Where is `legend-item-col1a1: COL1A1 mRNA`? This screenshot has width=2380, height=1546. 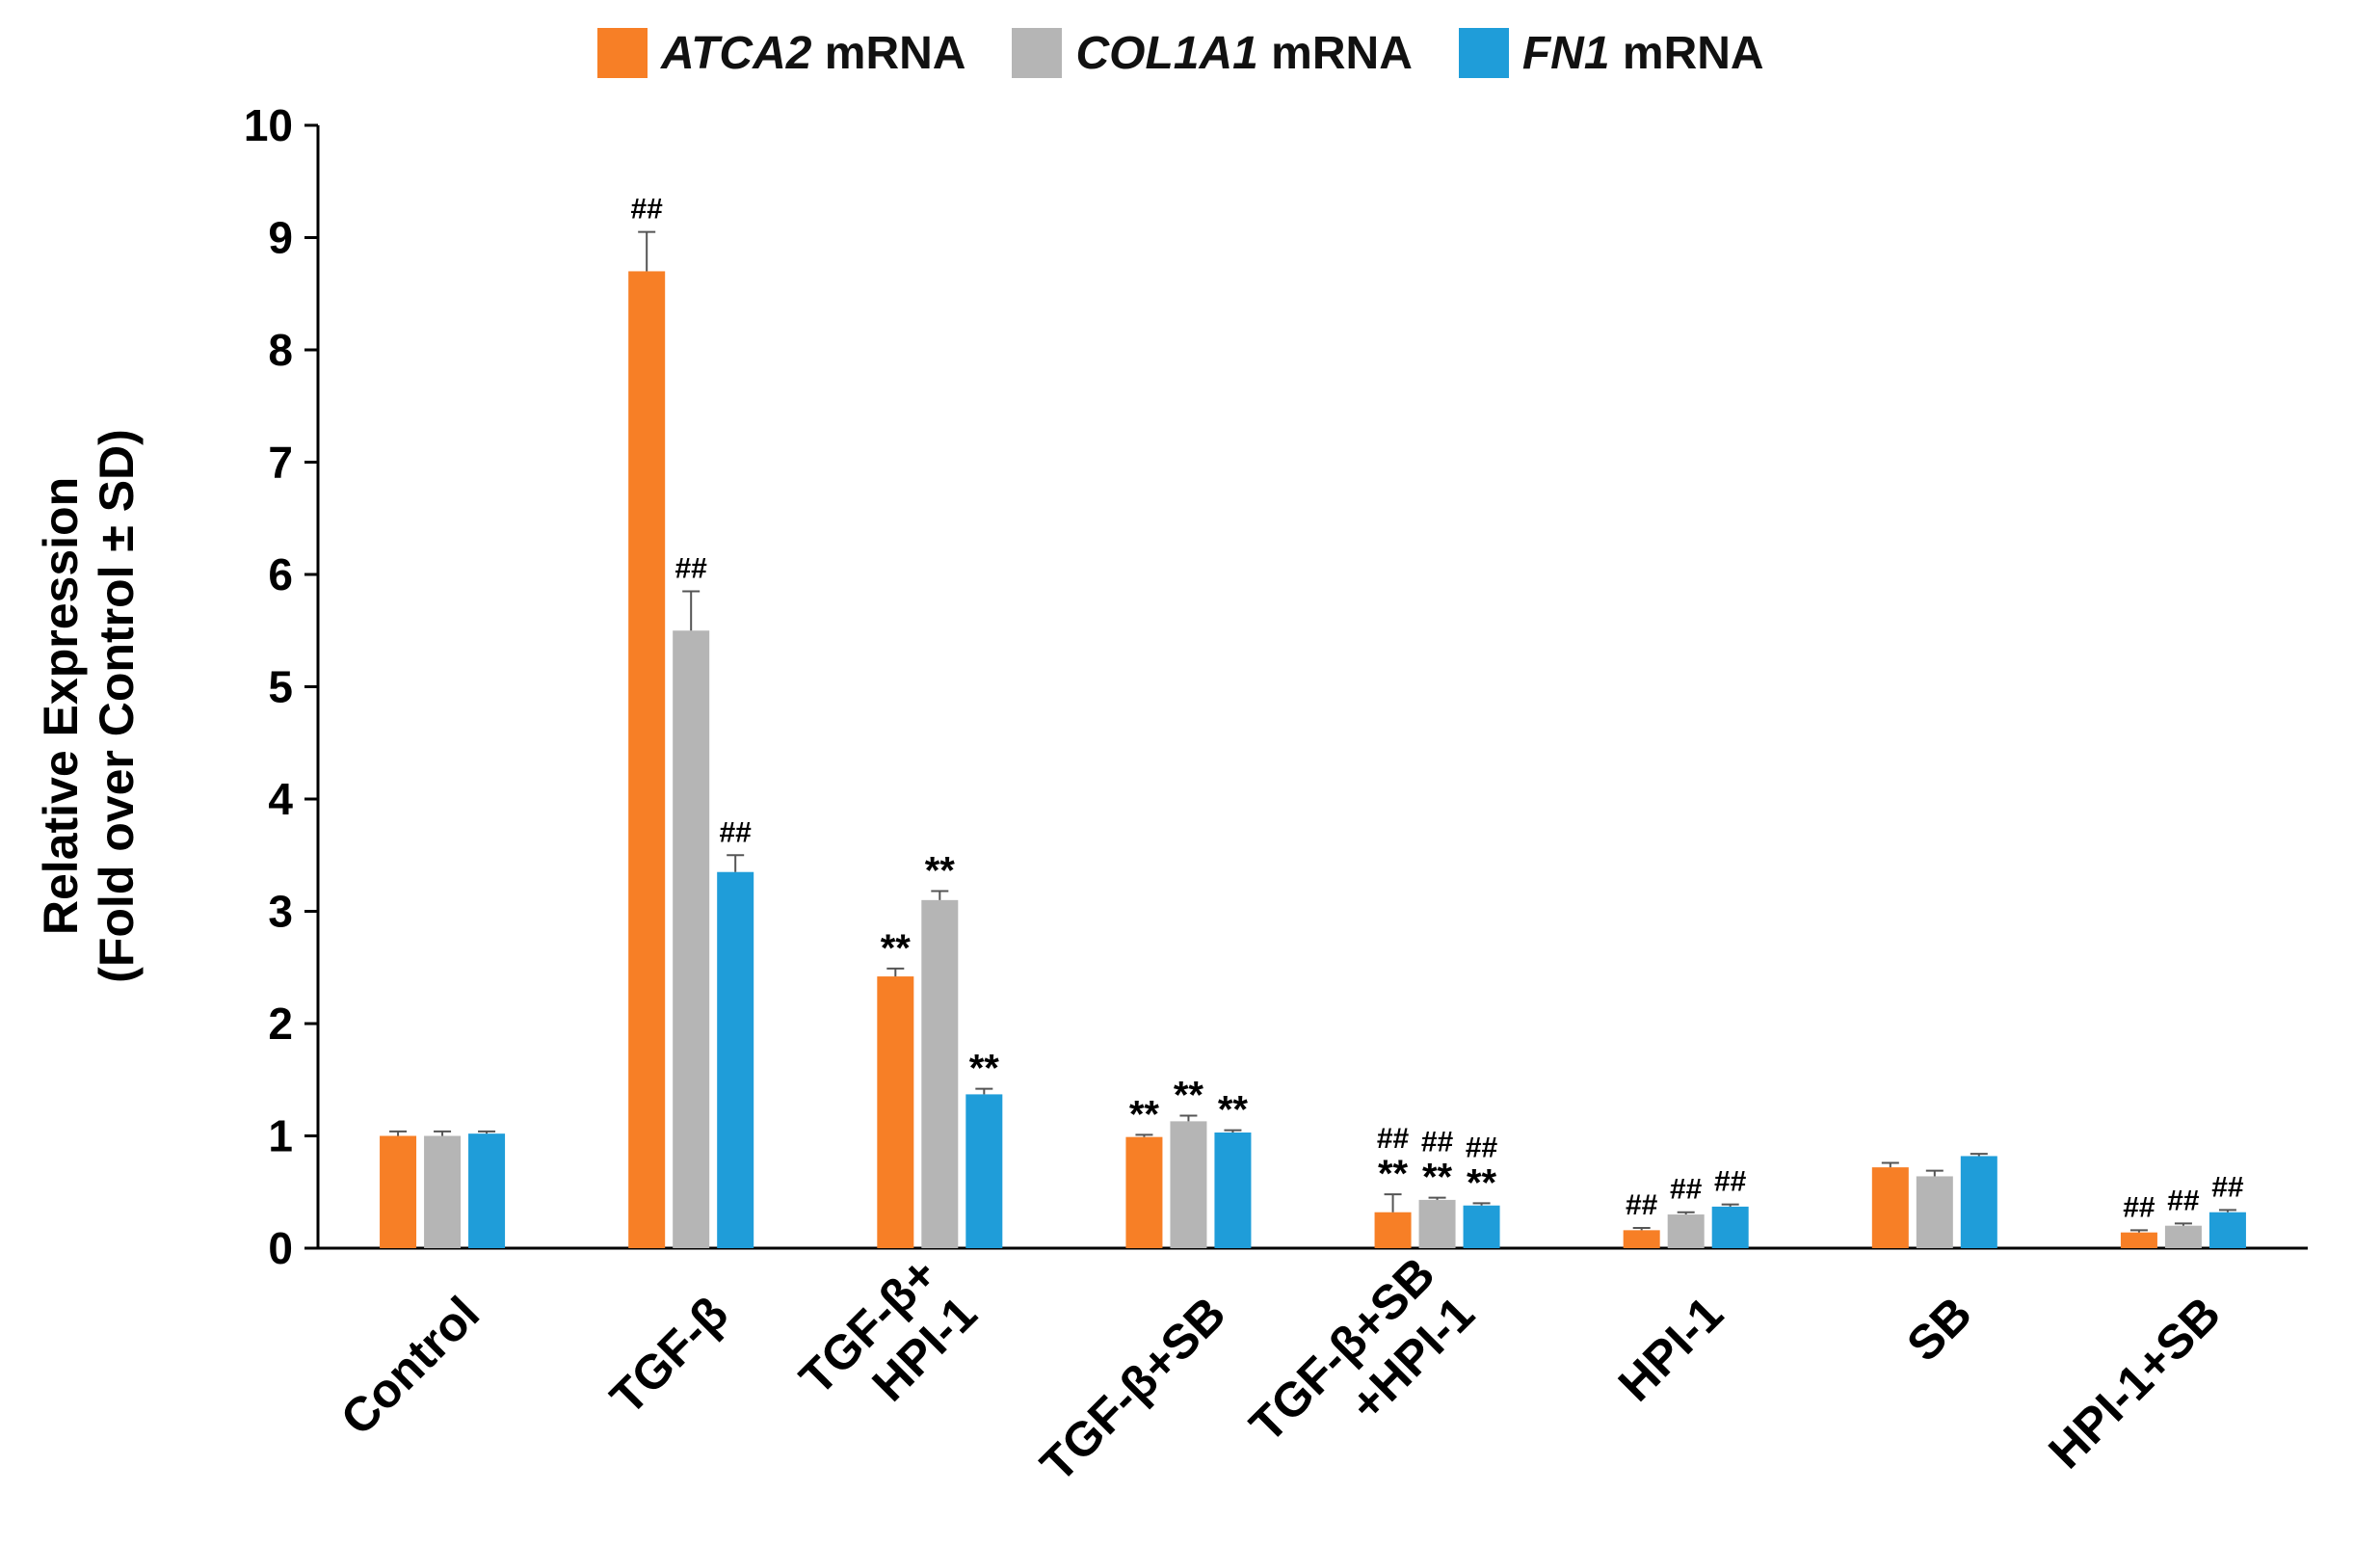 legend-item-col1a1: COL1A1 mRNA is located at coordinates (1212, 53).